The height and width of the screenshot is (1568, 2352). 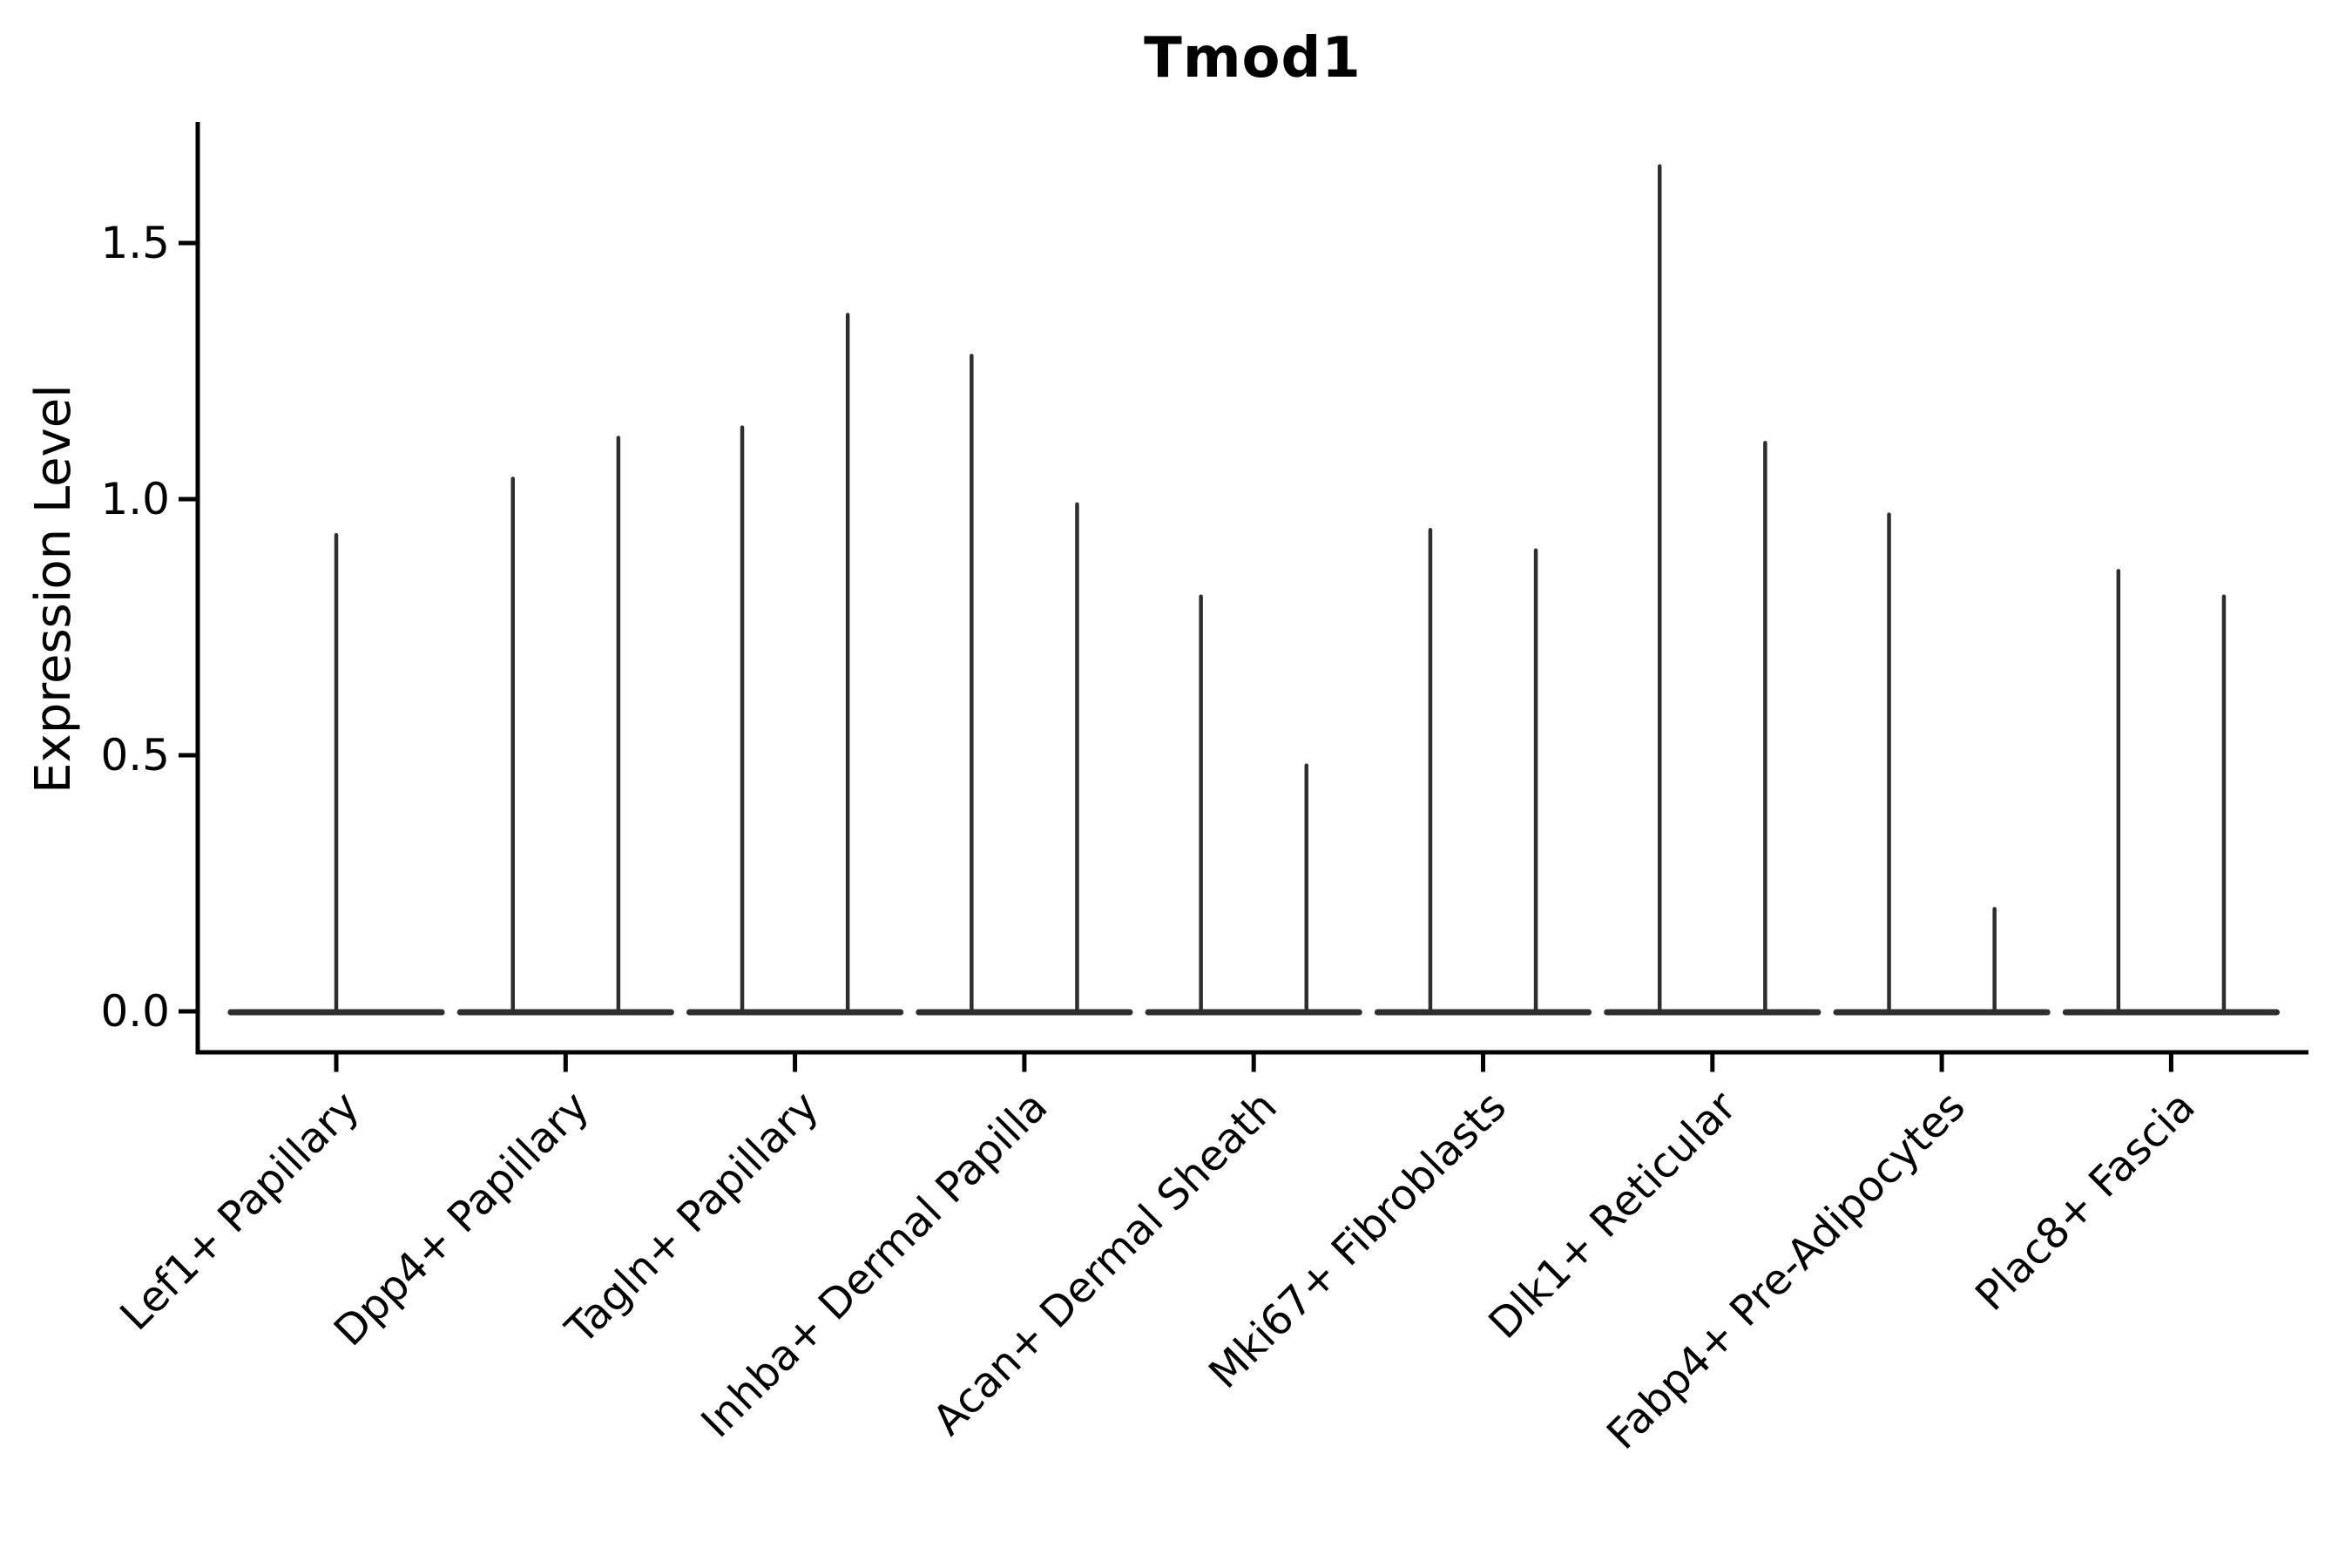 What do you see at coordinates (135, 499) in the screenshot?
I see `y-tick-label: 1.0` at bounding box center [135, 499].